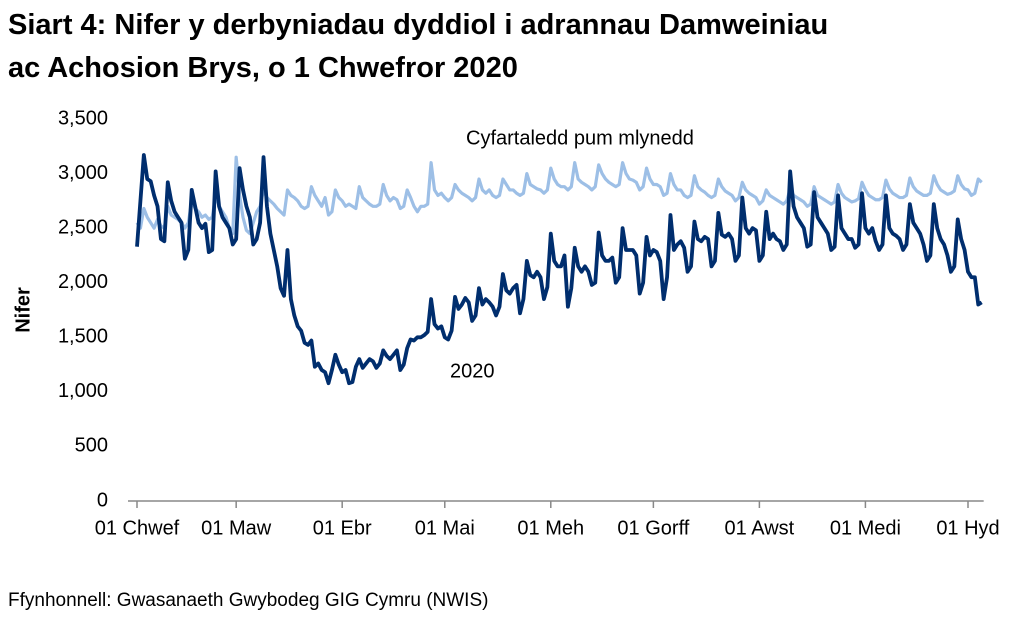 The width and height of the screenshot is (1025, 626). What do you see at coordinates (865, 528) in the screenshot?
I see `x-tick-label: 01 Medi` at bounding box center [865, 528].